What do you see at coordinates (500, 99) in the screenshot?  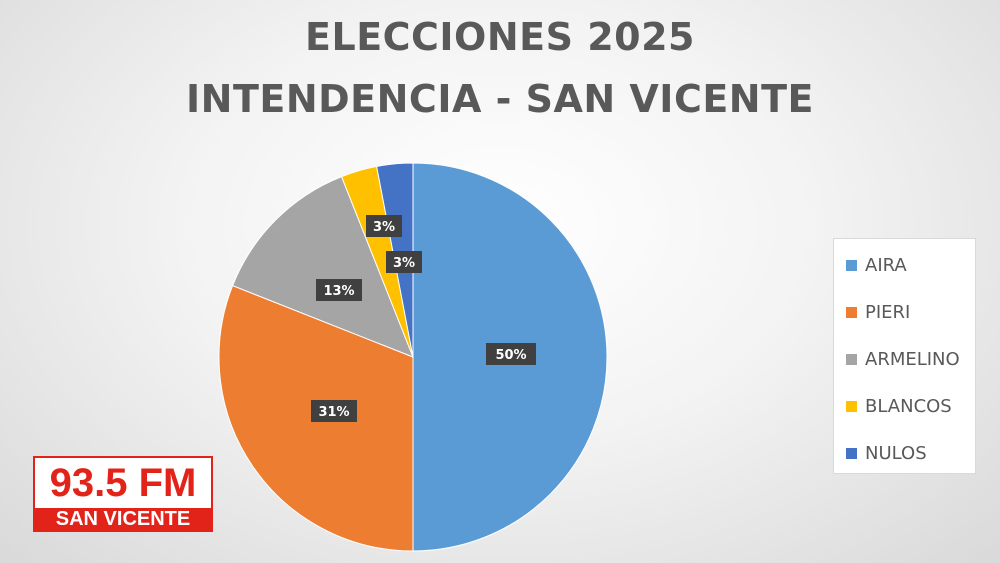 I see `chart-title-line-2: INTENDENCIA - SAN VICENTE` at bounding box center [500, 99].